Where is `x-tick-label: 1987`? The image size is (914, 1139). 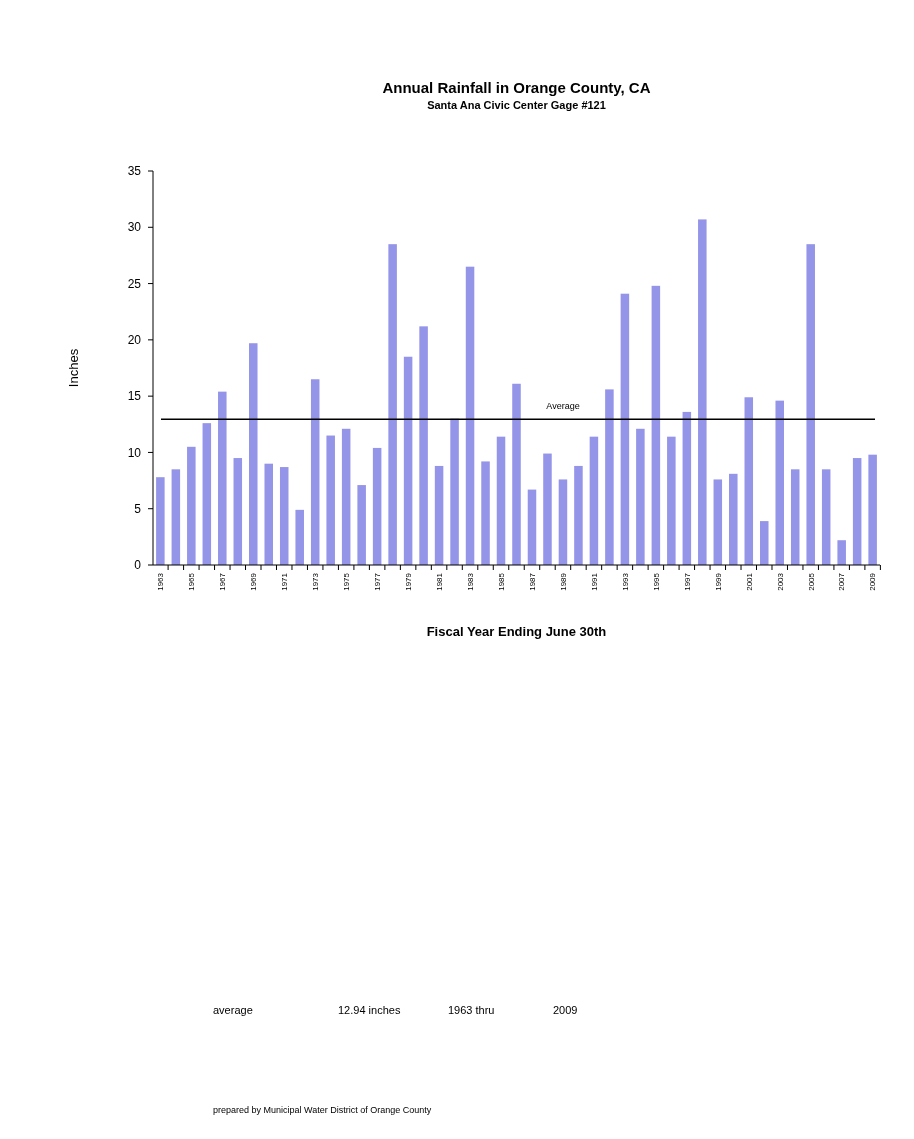
x-tick-label: 1987 is located at coordinates (532, 581).